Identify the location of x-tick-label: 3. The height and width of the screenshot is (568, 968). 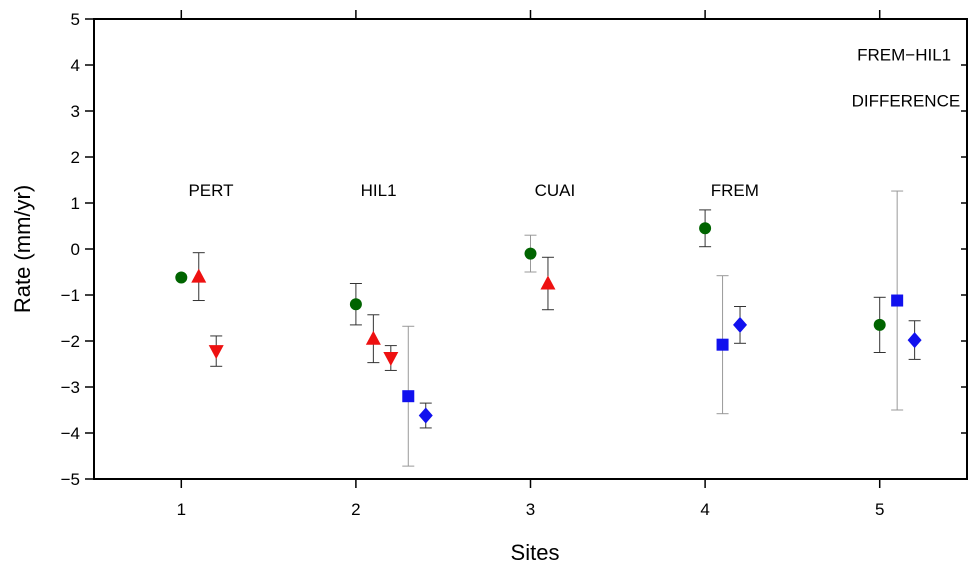
(530, 509).